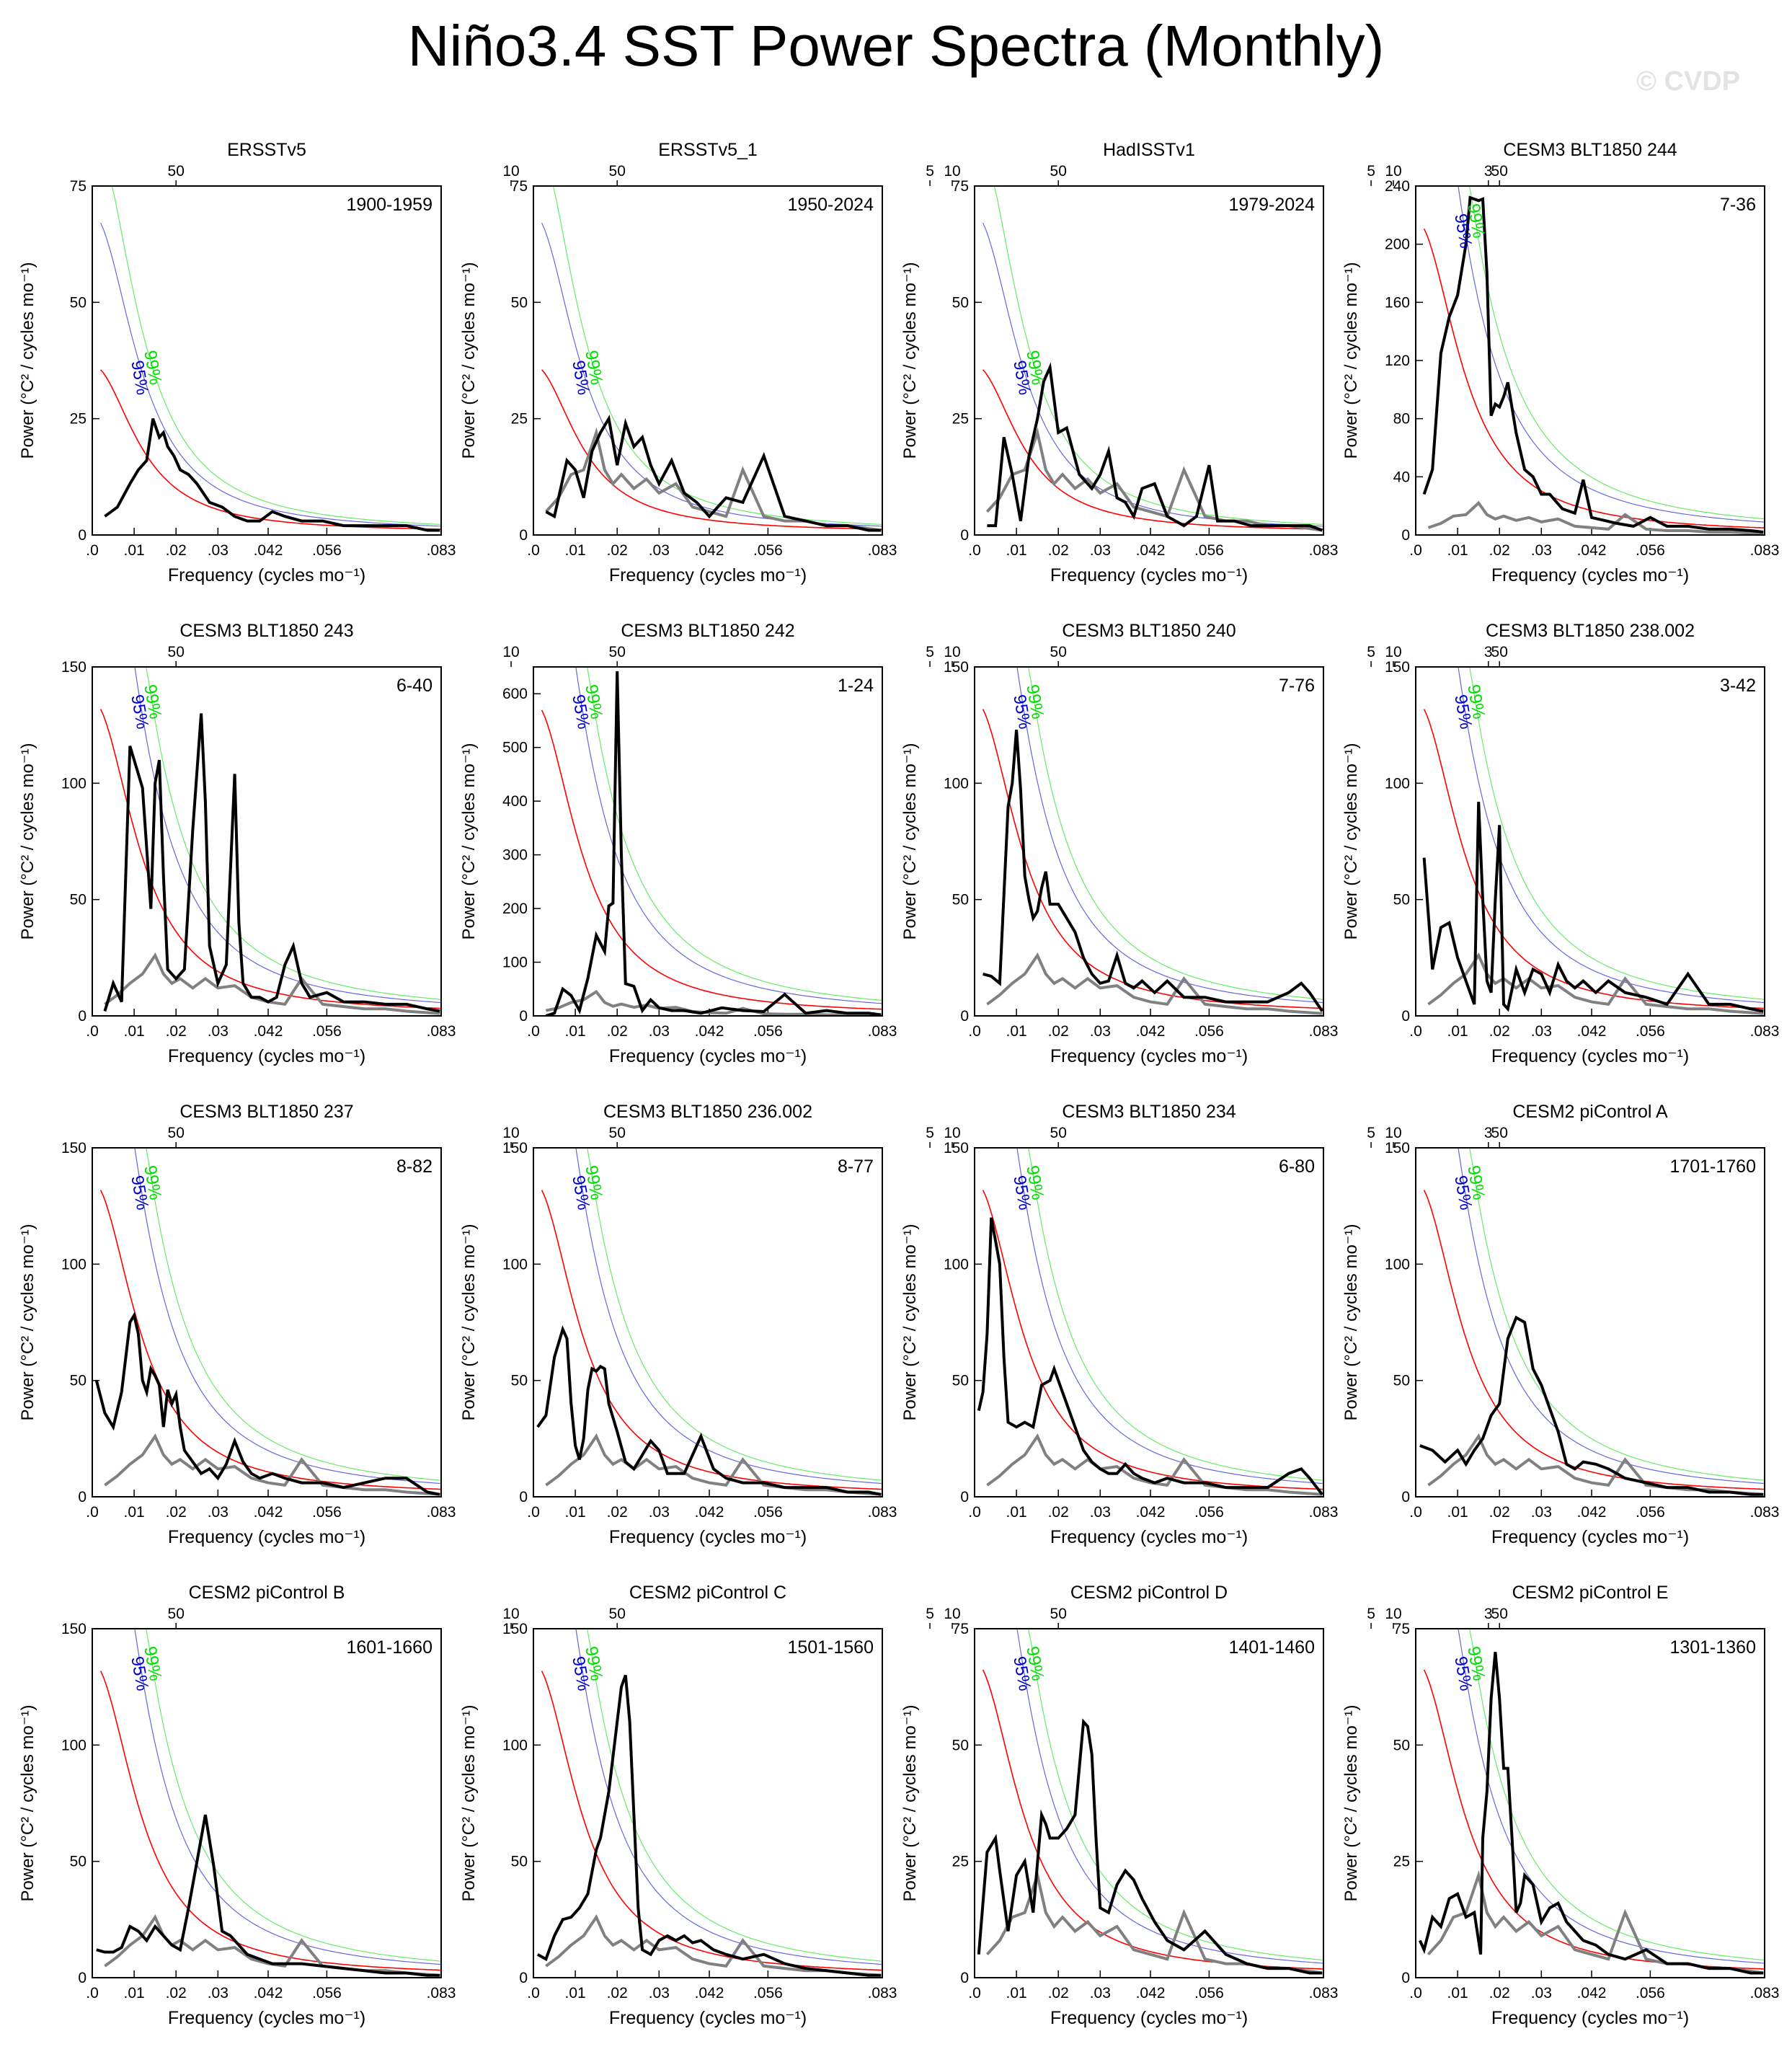  Describe the element at coordinates (708, 631) in the screenshot. I see `panel-title: CESM3 BLT1850 242` at that location.